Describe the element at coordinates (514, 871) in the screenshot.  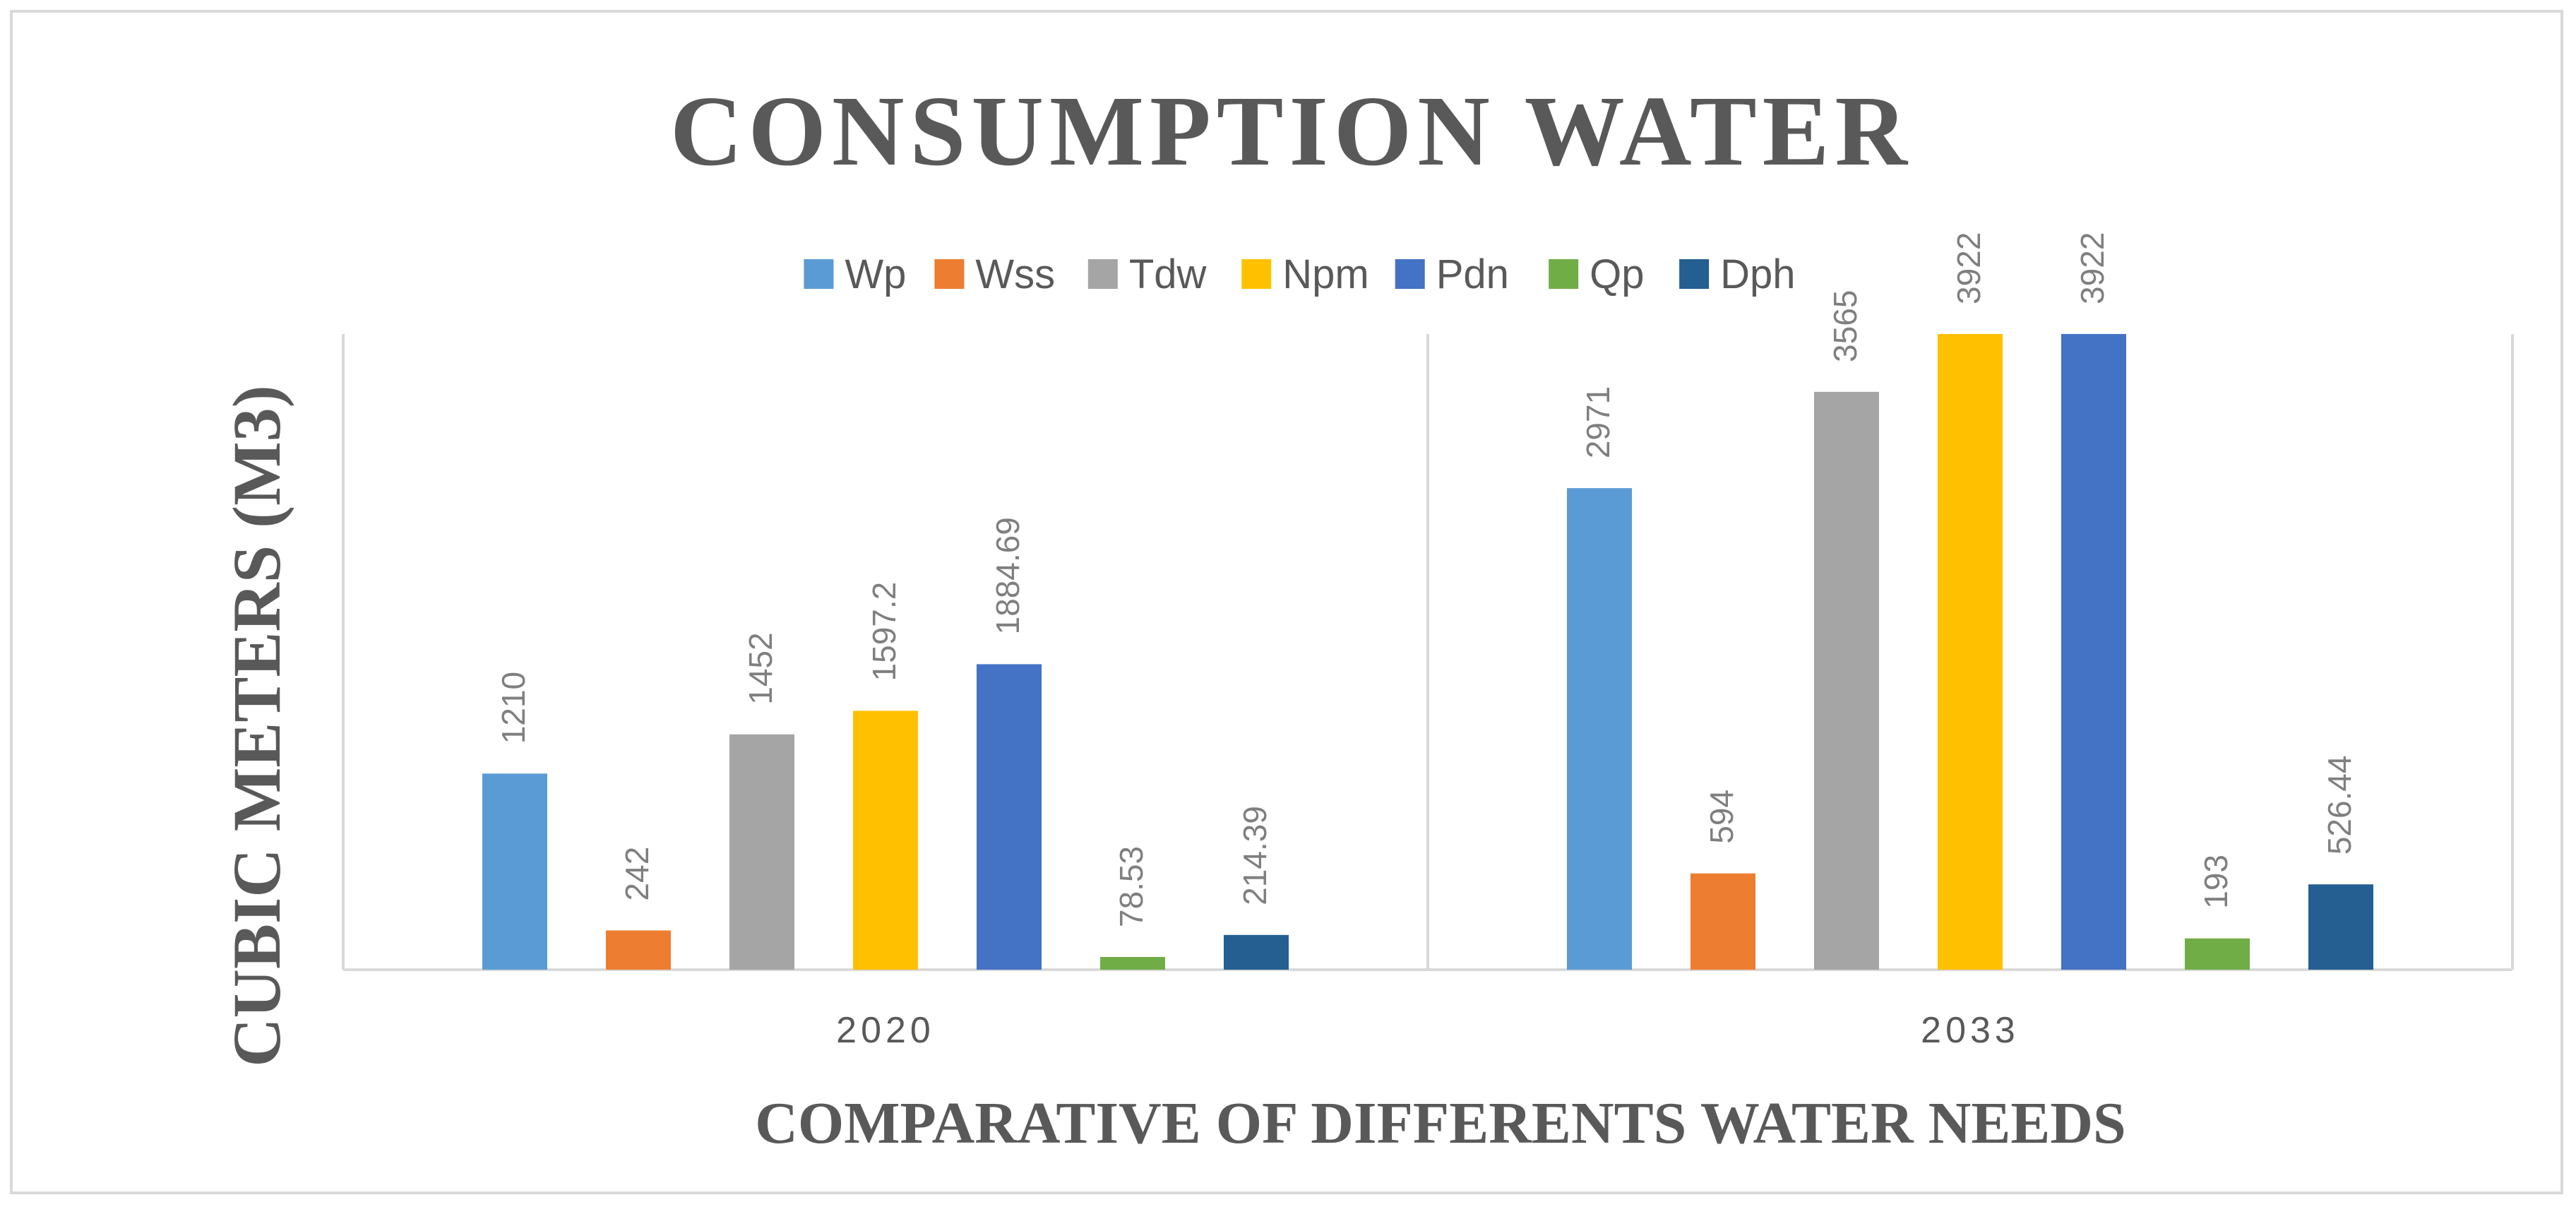
I see `bar-wp-2020` at that location.